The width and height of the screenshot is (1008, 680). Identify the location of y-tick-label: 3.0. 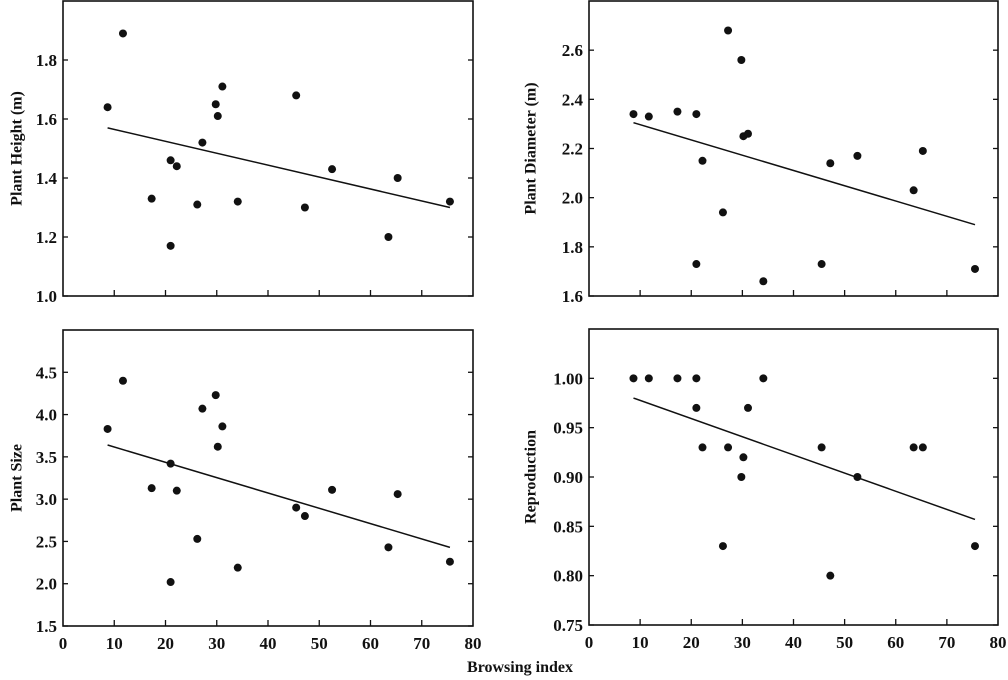
(46, 499).